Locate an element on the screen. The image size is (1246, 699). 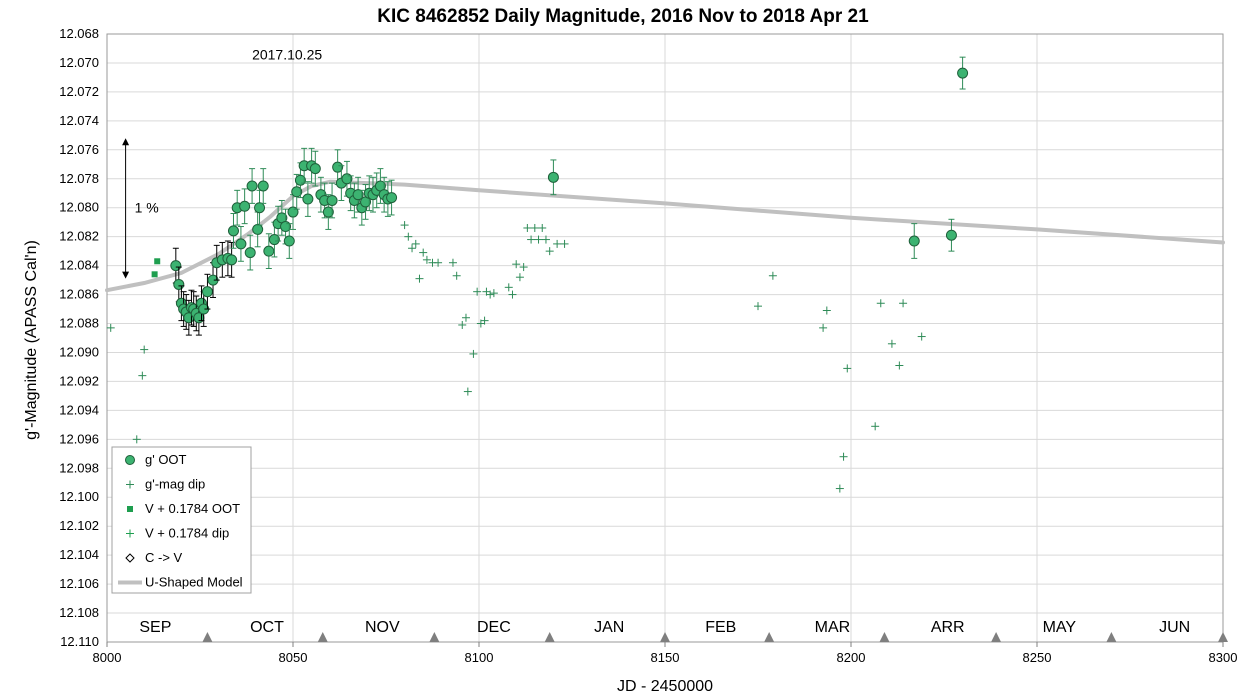
month-label: DEC is located at coordinates (494, 627).